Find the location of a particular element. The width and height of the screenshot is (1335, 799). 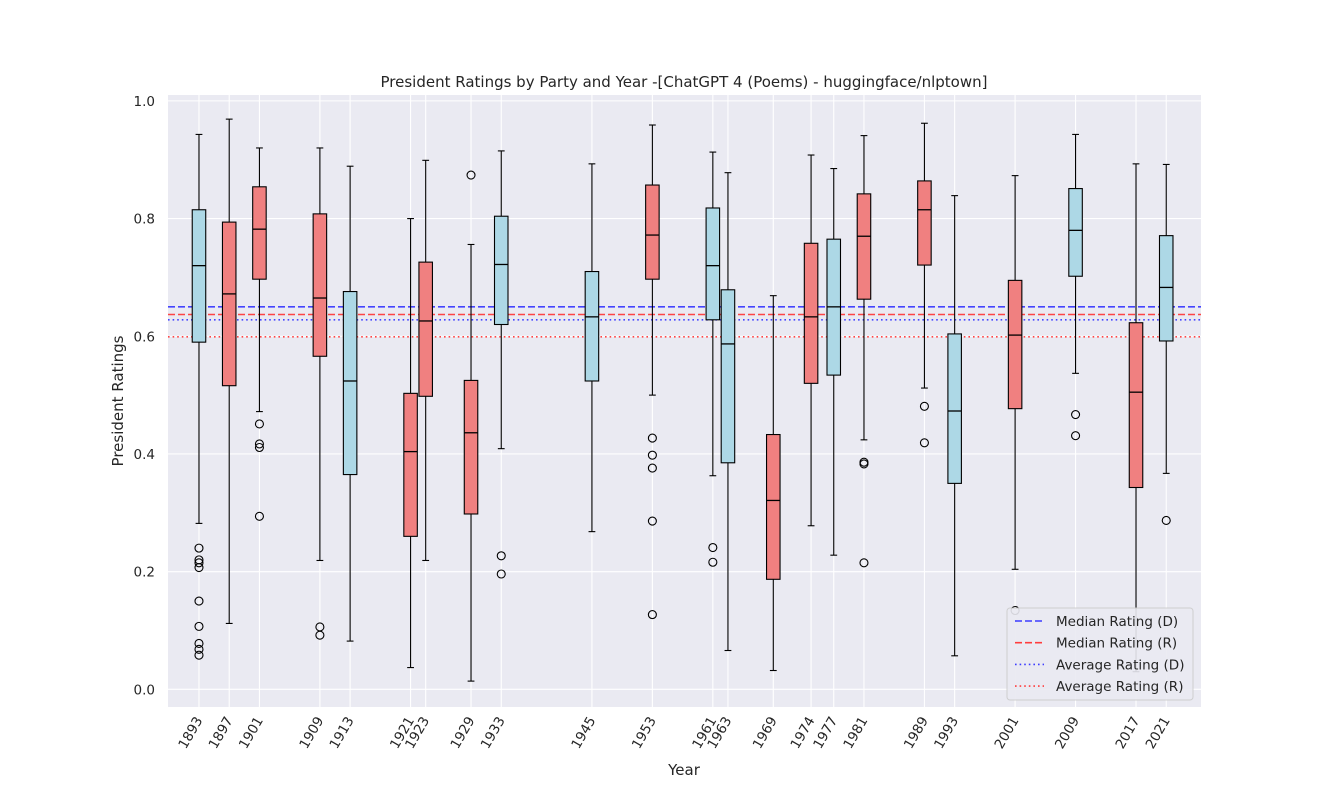

box-1989 is located at coordinates (924, 285).